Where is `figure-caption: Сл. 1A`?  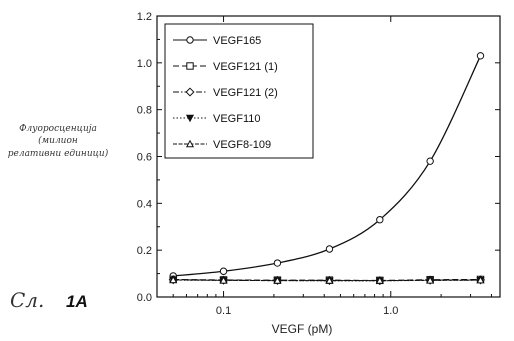 figure-caption: Сл. 1A is located at coordinates (49, 300).